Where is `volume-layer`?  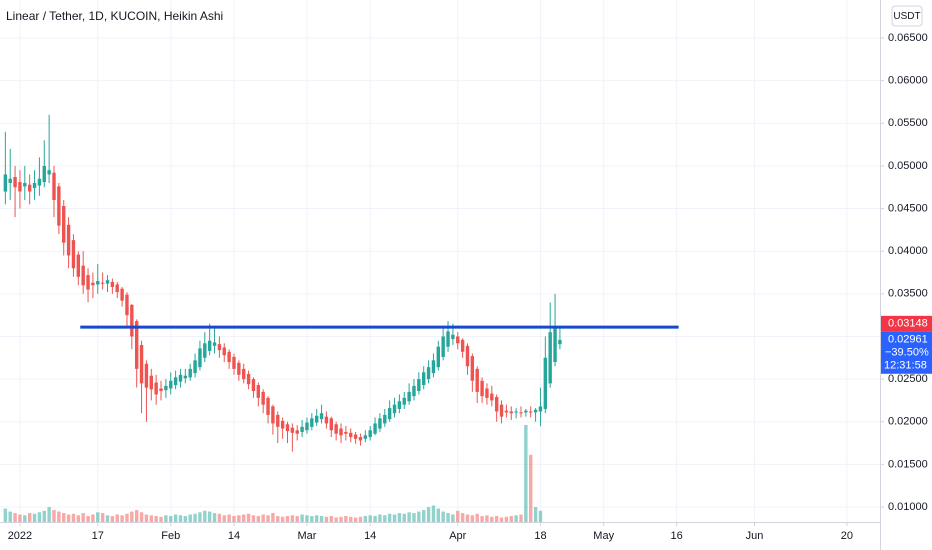
volume-layer is located at coordinates (273, 473).